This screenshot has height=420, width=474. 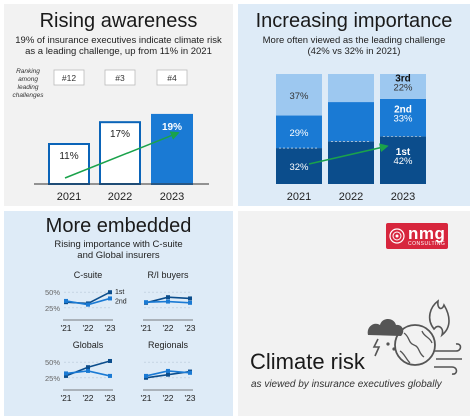 I want to click on segment-value-label: 22%, so click(x=403, y=87).